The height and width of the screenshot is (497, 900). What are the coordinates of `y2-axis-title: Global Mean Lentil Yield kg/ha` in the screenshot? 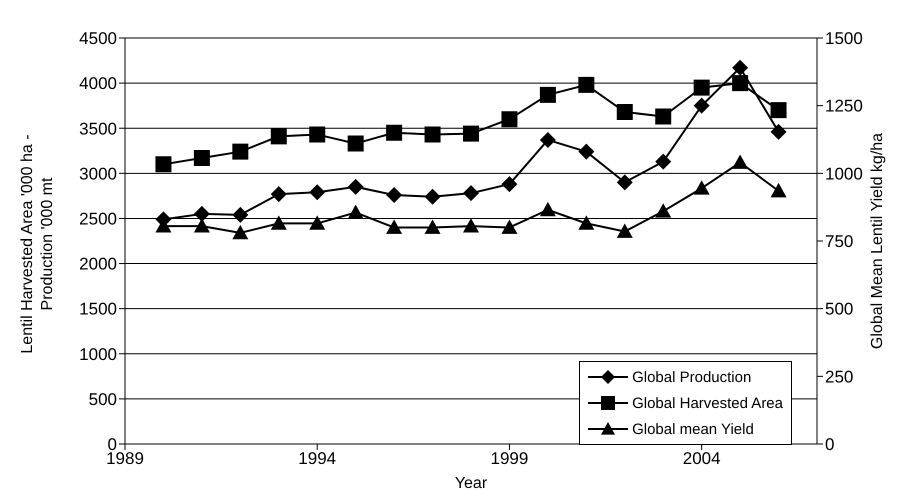 It's located at (877, 241).